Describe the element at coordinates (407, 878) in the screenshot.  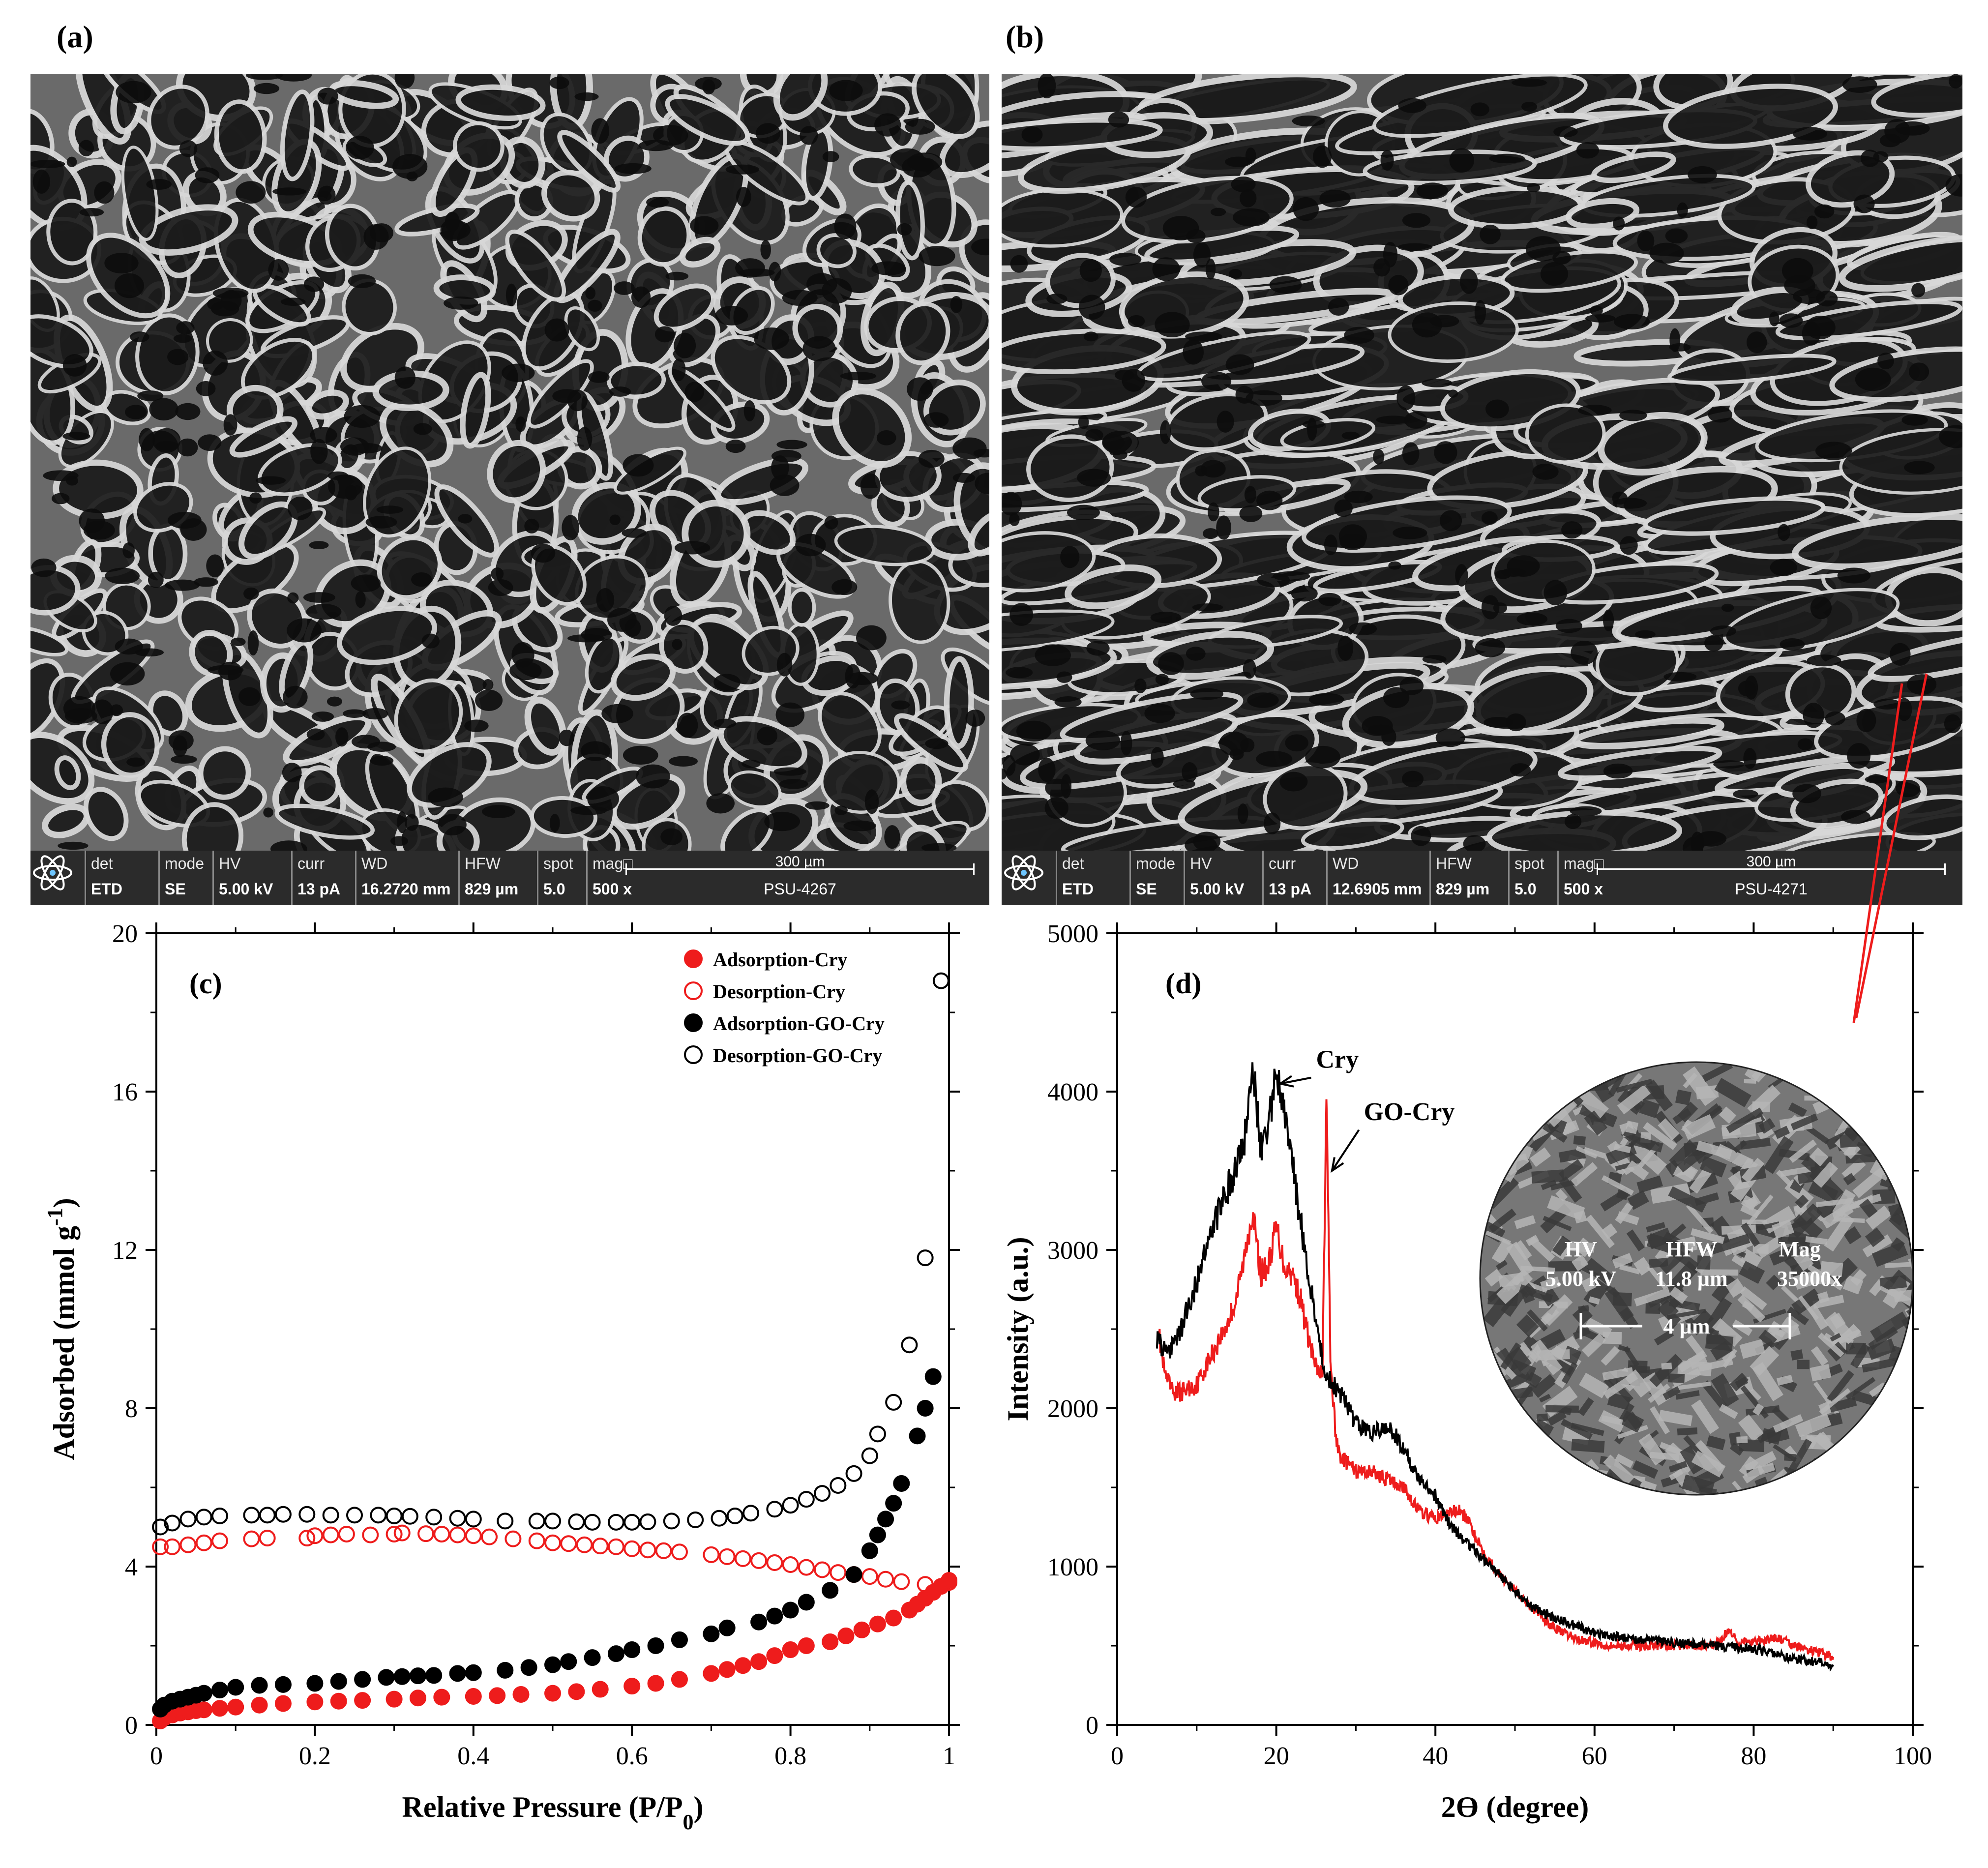
I see `databar-cell-wd: WD 16.2720 mm` at that location.